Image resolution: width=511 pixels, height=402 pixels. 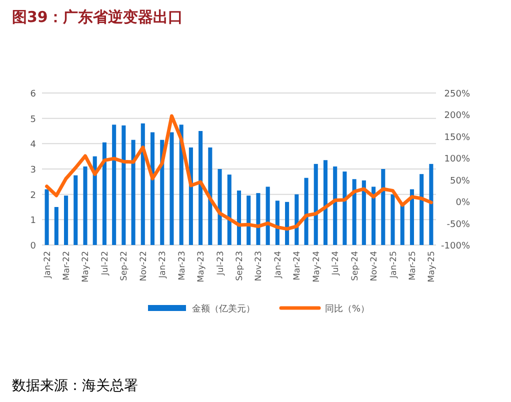 What do you see at coordinates (457, 116) in the screenshot?
I see `y2-tick-label: 200%` at bounding box center [457, 116].